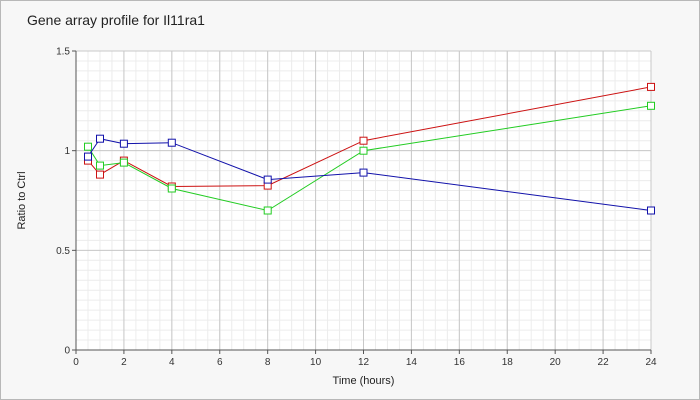 This screenshot has height=400, width=700. What do you see at coordinates (268, 362) in the screenshot?
I see `x-tick-label: 8` at bounding box center [268, 362].